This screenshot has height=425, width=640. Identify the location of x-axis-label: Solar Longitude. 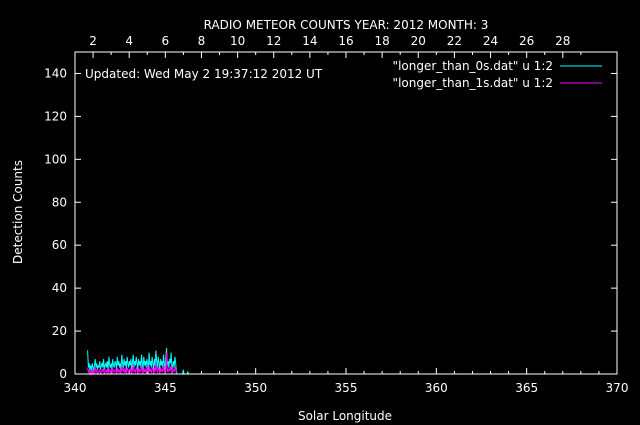
(345, 416).